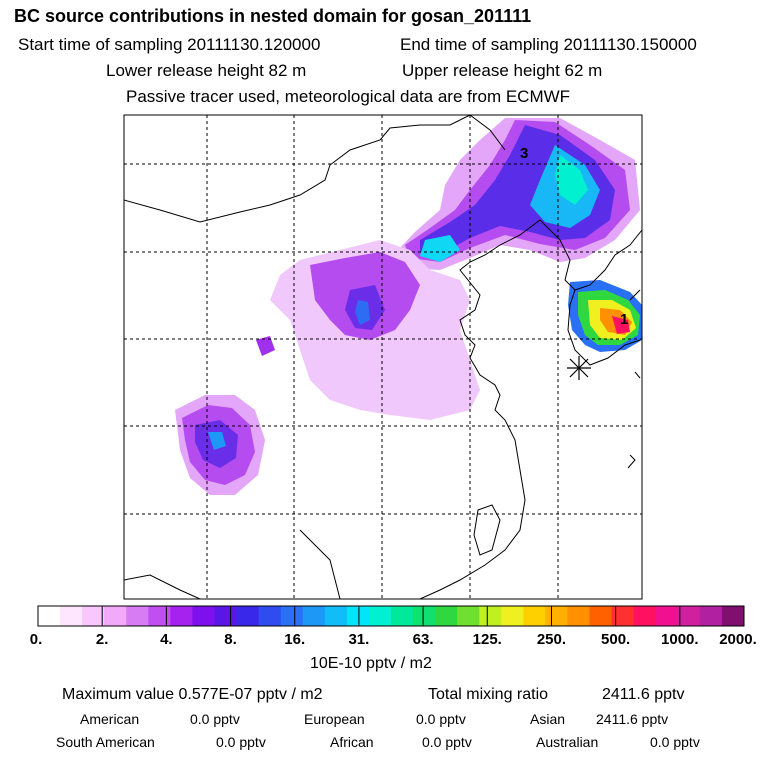 This screenshot has width=768, height=768. Describe the element at coordinates (567, 742) in the screenshot. I see `australian-label: Australian` at that location.